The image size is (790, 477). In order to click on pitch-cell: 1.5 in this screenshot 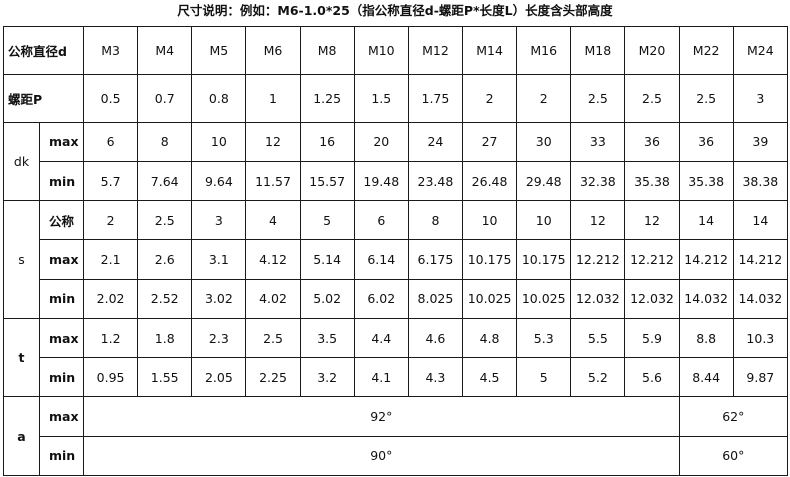, I will do `click(381, 98)`.